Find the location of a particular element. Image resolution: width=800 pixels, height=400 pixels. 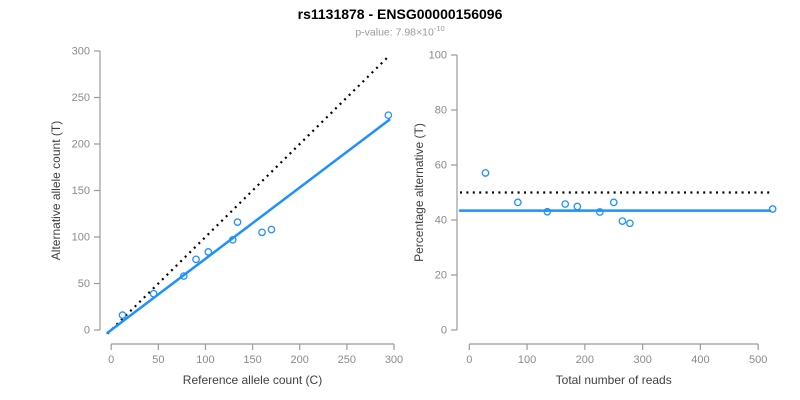

x-axis-title: Reference allele count (C) is located at coordinates (252, 380).